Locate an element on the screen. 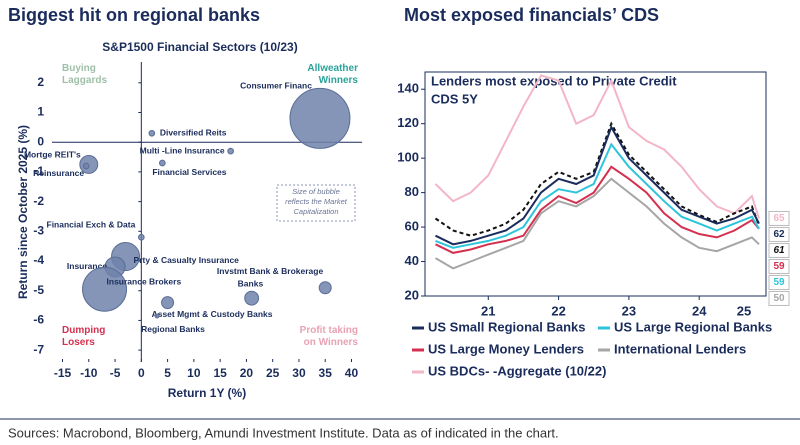 The width and height of the screenshot is (800, 445). x-tick-label: -15 is located at coordinates (63, 373).